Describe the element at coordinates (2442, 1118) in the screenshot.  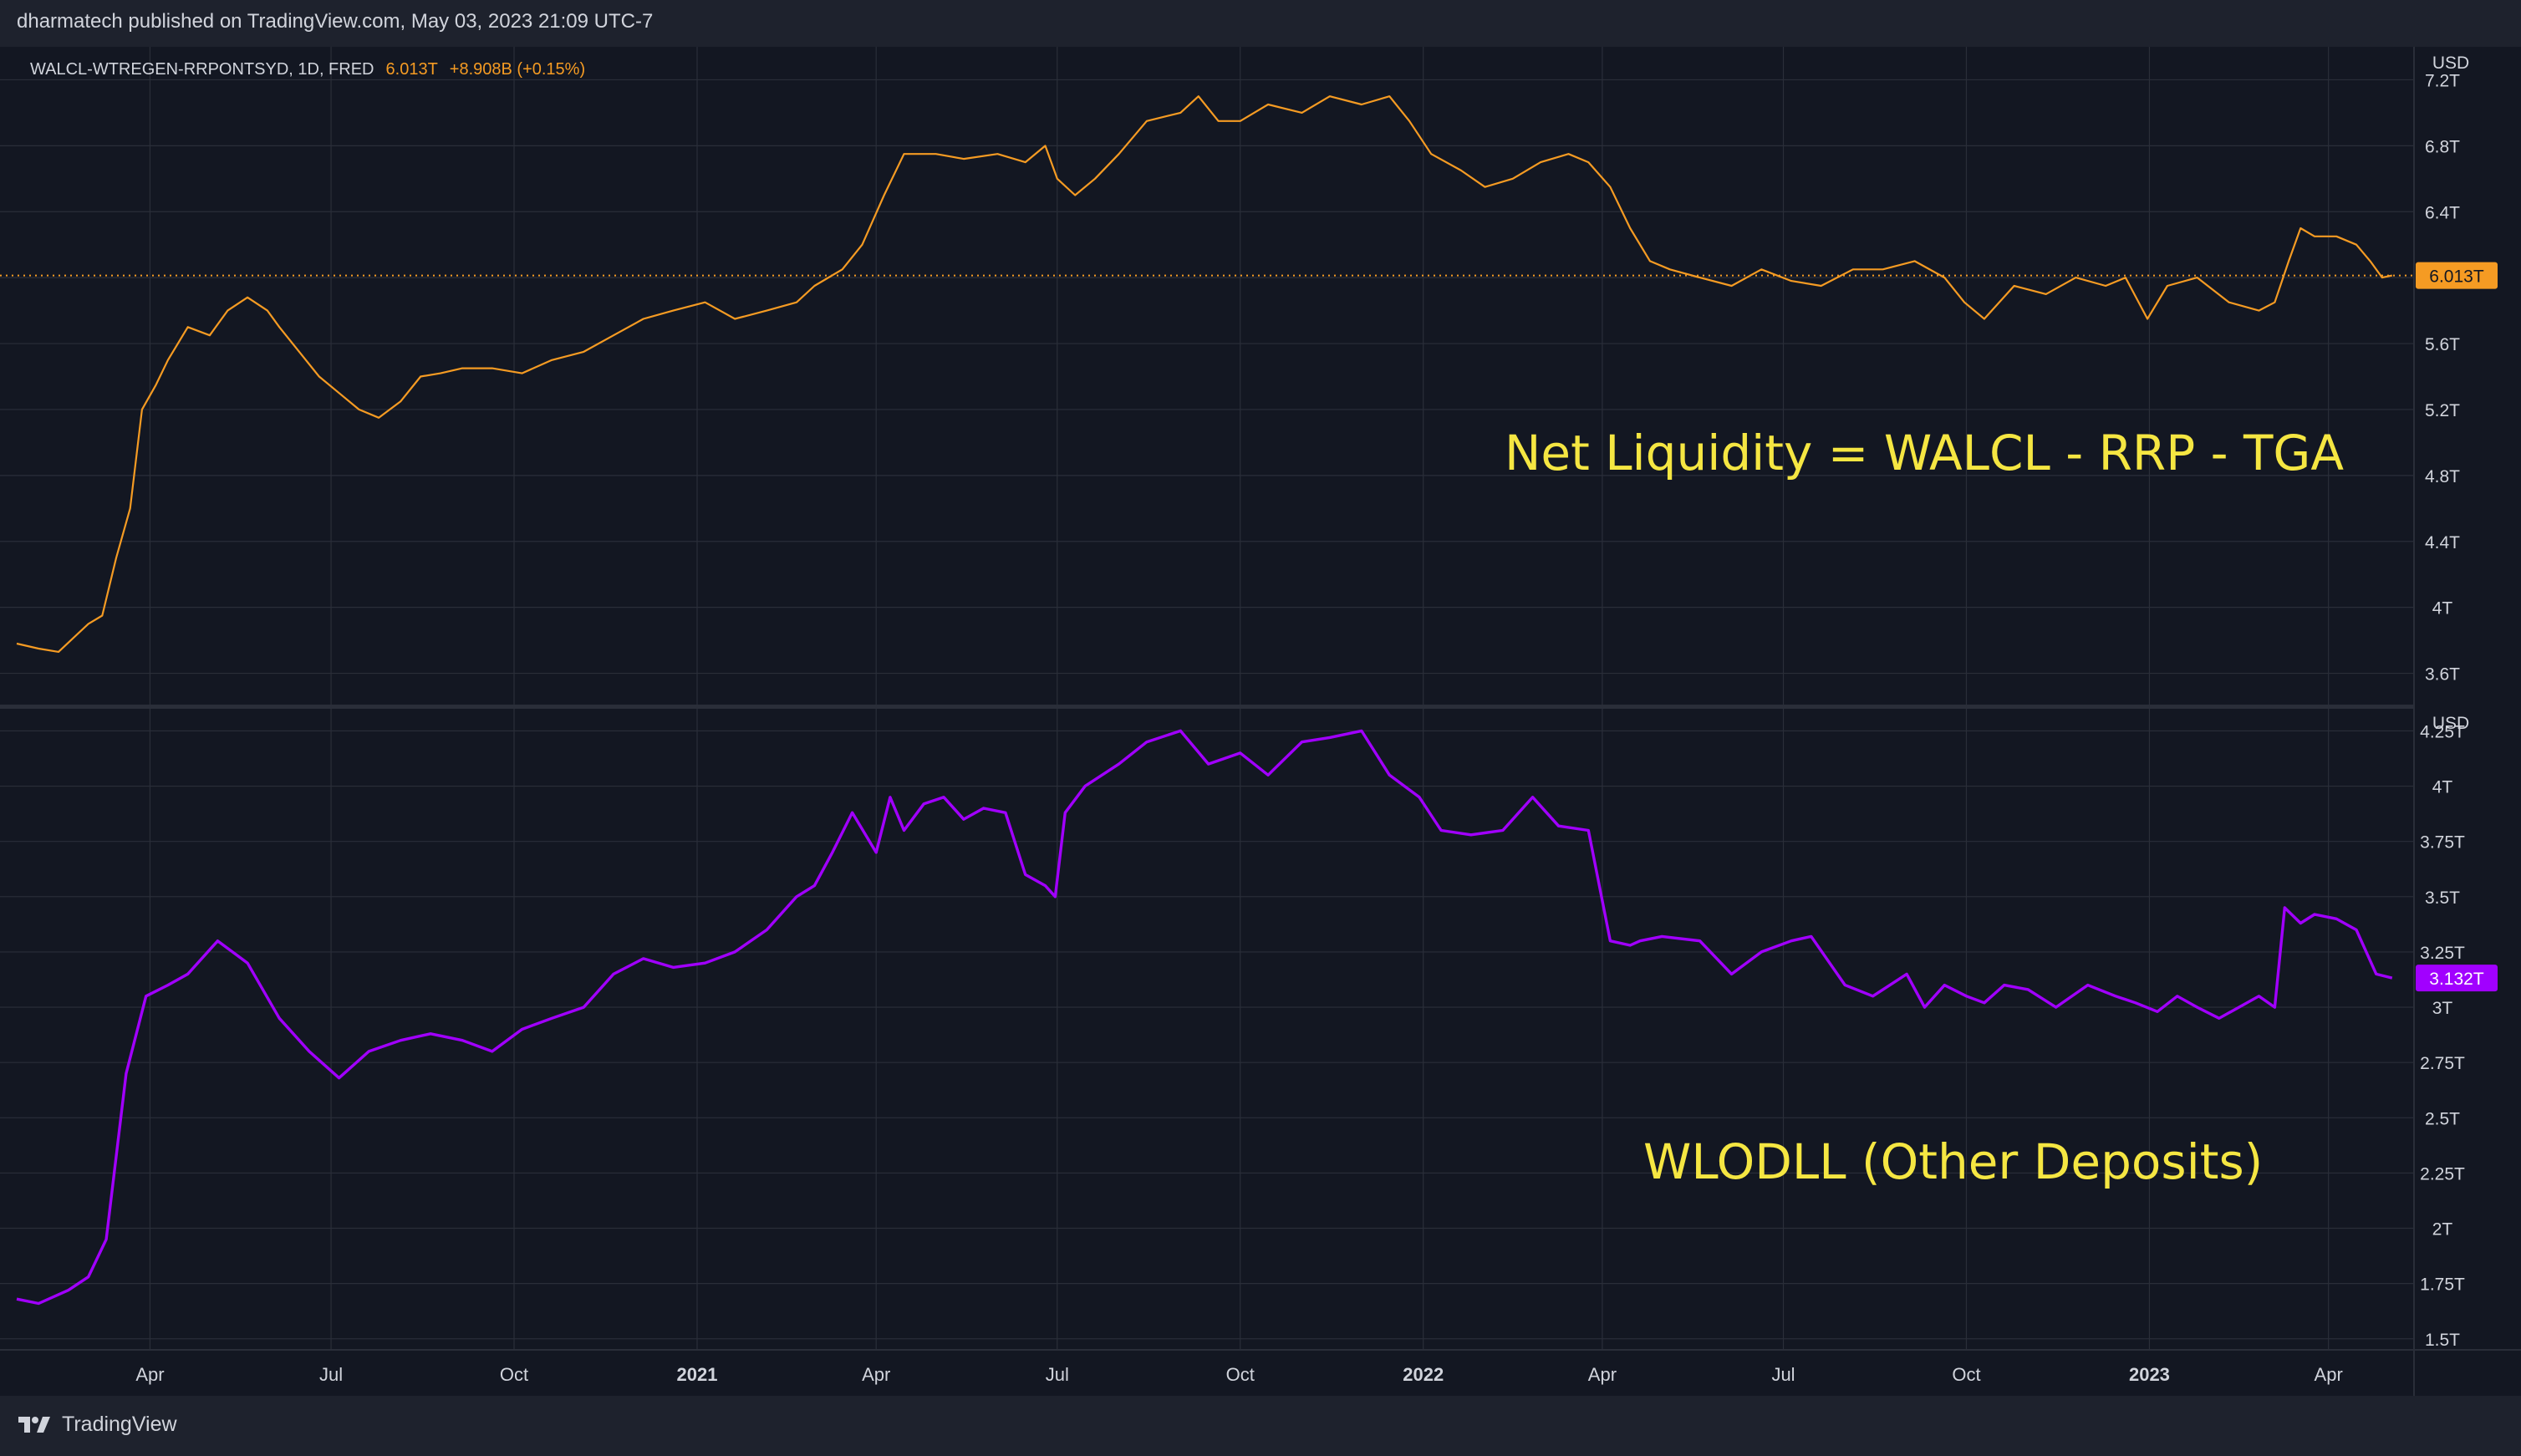
I see `y-tick-label: 2.5T` at that location.